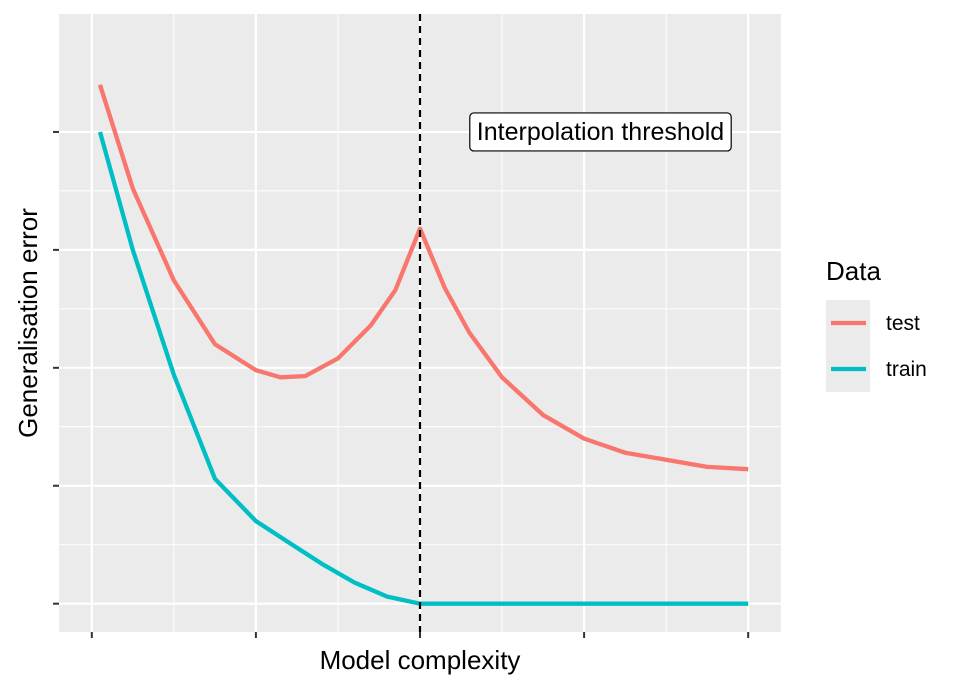  Describe the element at coordinates (420, 660) in the screenshot. I see `x-axis-title: Model complexity` at that location.